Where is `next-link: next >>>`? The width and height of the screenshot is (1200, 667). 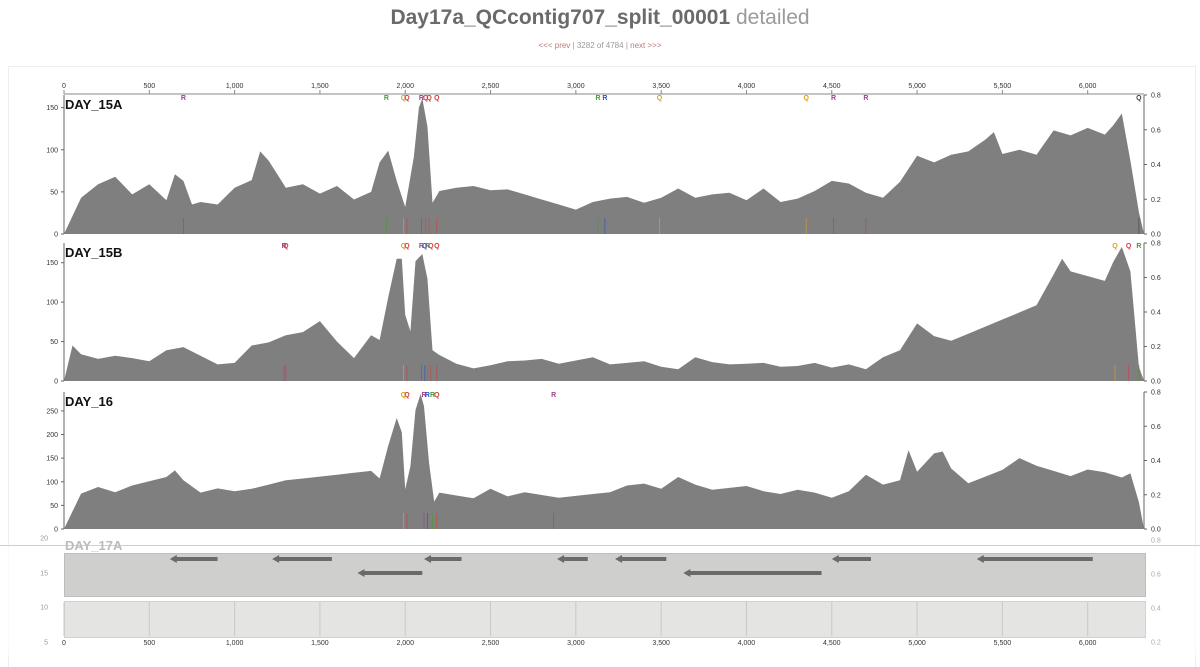
next-link: next >>> is located at coordinates (646, 45).